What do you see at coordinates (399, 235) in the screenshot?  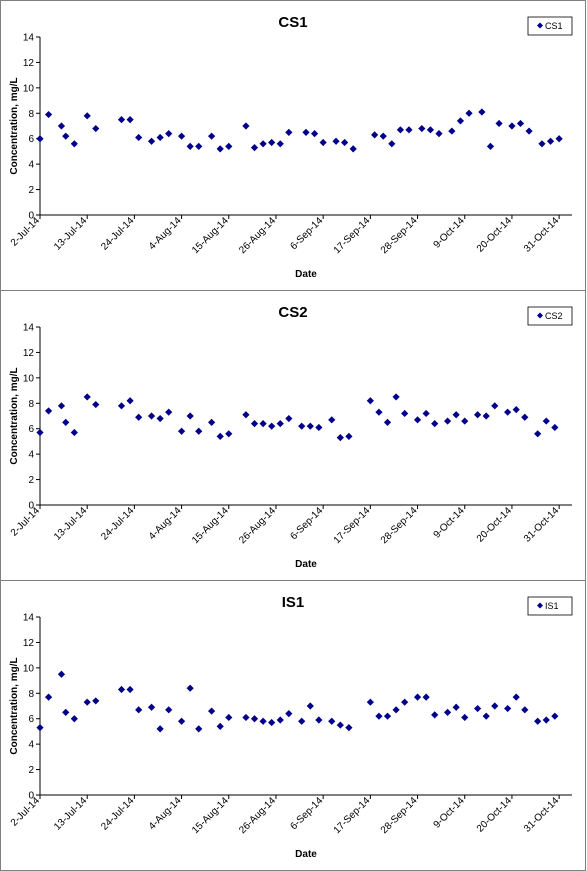 I see `x-tick-label: 28-Sep-14` at bounding box center [399, 235].